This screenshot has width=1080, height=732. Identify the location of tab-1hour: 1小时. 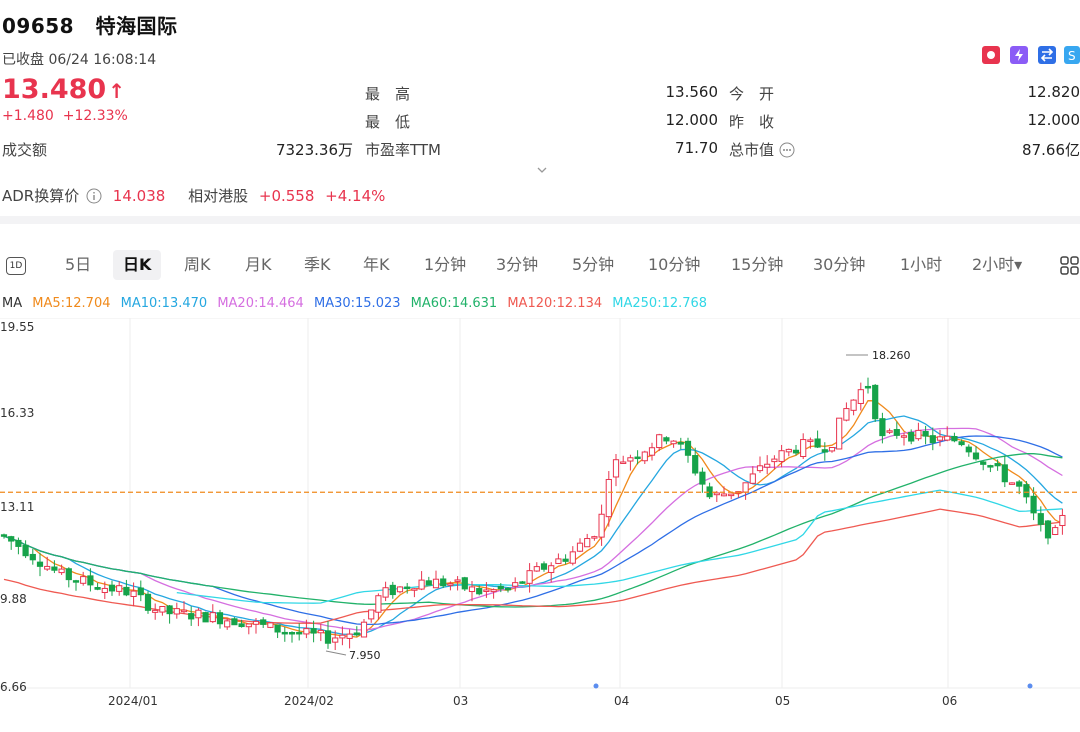
(921, 264).